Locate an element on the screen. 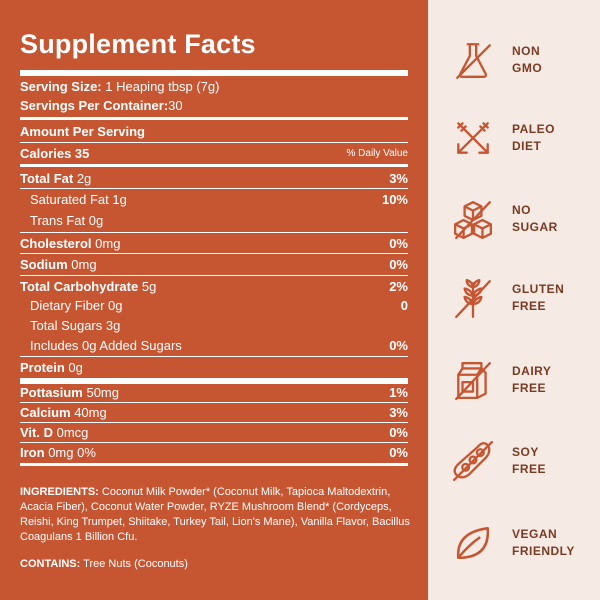  nutrient-name: Dietary Fiber is located at coordinates (67, 305).